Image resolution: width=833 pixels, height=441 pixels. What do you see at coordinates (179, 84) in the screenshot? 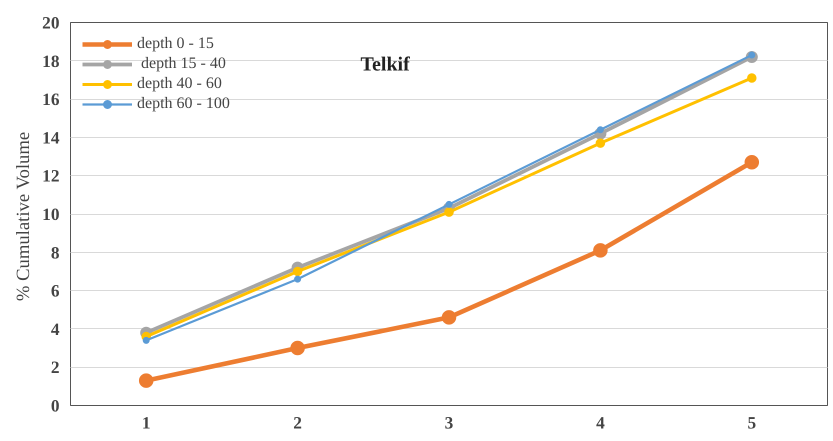
I see `legend-label: depth 40 - 60` at bounding box center [179, 84].